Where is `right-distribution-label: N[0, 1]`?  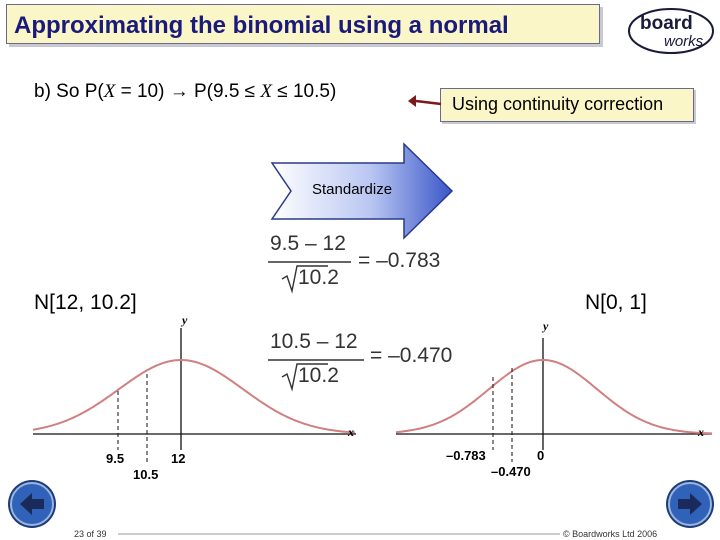
right-distribution-label: N[0, 1] is located at coordinates (616, 302).